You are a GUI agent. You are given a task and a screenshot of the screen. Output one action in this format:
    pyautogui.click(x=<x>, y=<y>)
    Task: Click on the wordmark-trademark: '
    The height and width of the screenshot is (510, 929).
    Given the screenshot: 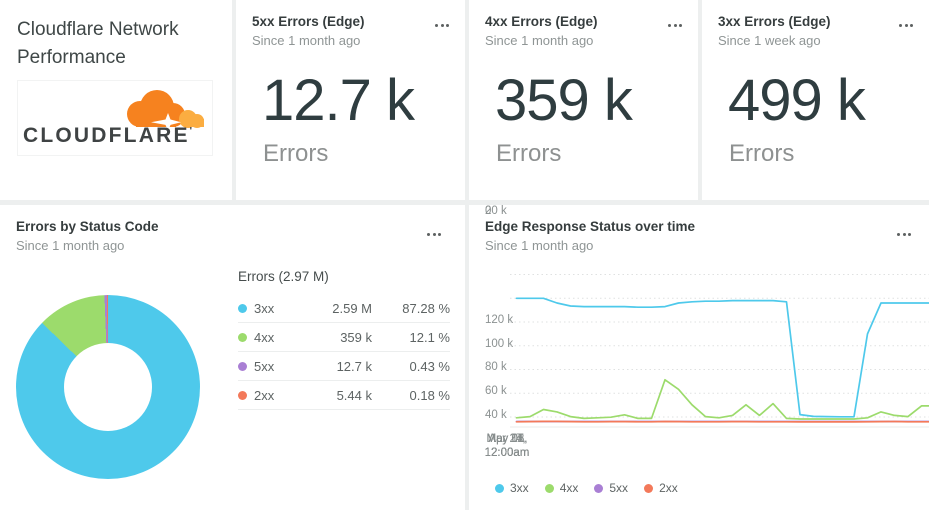 What is the action you would take?
    pyautogui.click(x=192, y=131)
    